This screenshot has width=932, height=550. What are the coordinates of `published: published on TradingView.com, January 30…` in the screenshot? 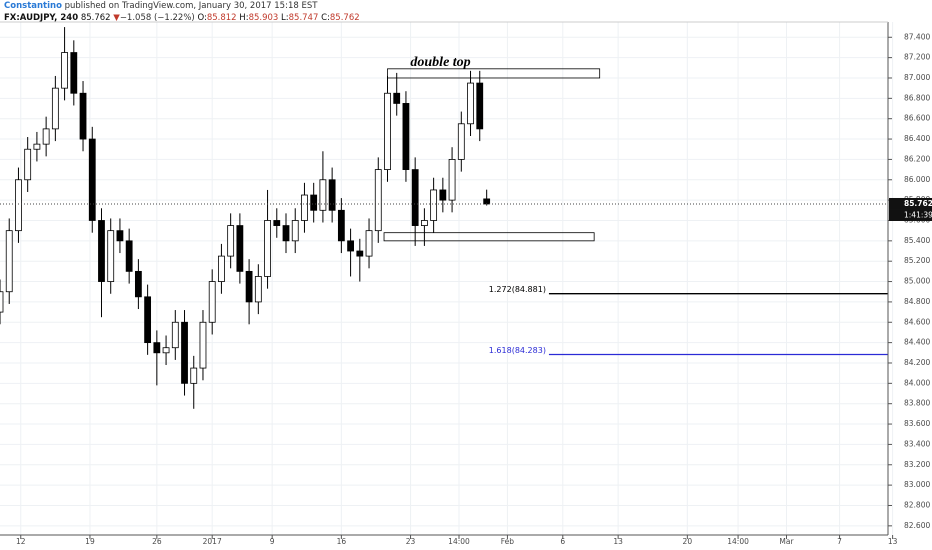 It's located at (192, 6).